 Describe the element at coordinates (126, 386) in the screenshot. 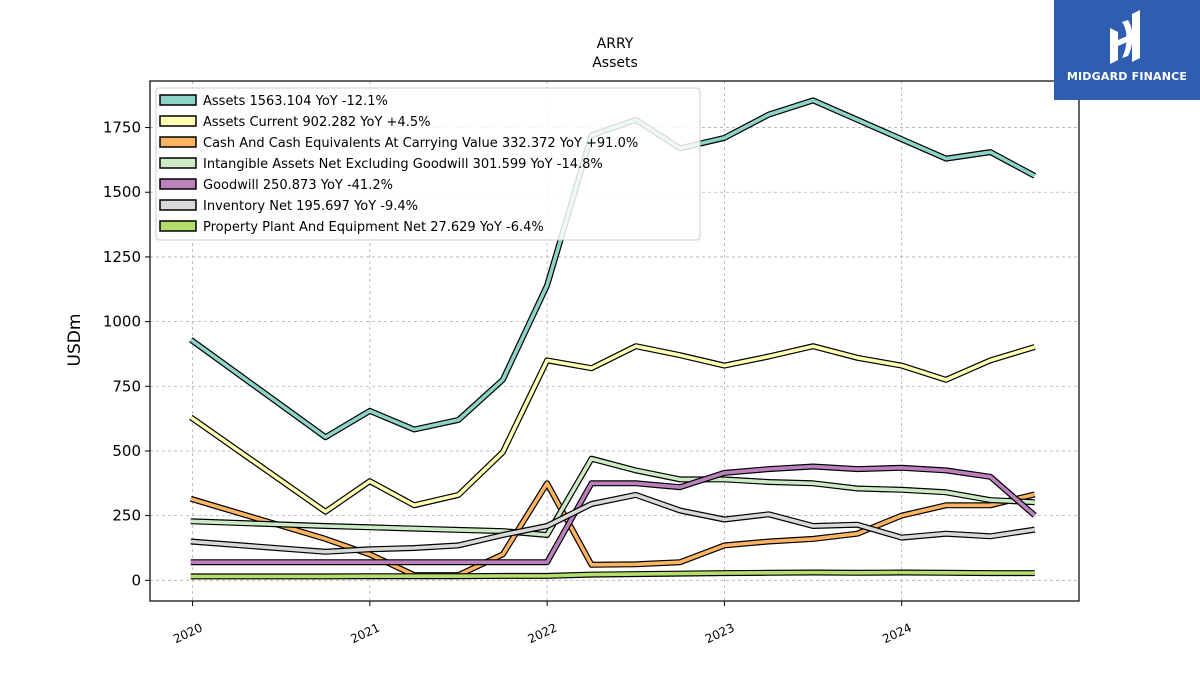

I see `y-tick-label: 750` at that location.